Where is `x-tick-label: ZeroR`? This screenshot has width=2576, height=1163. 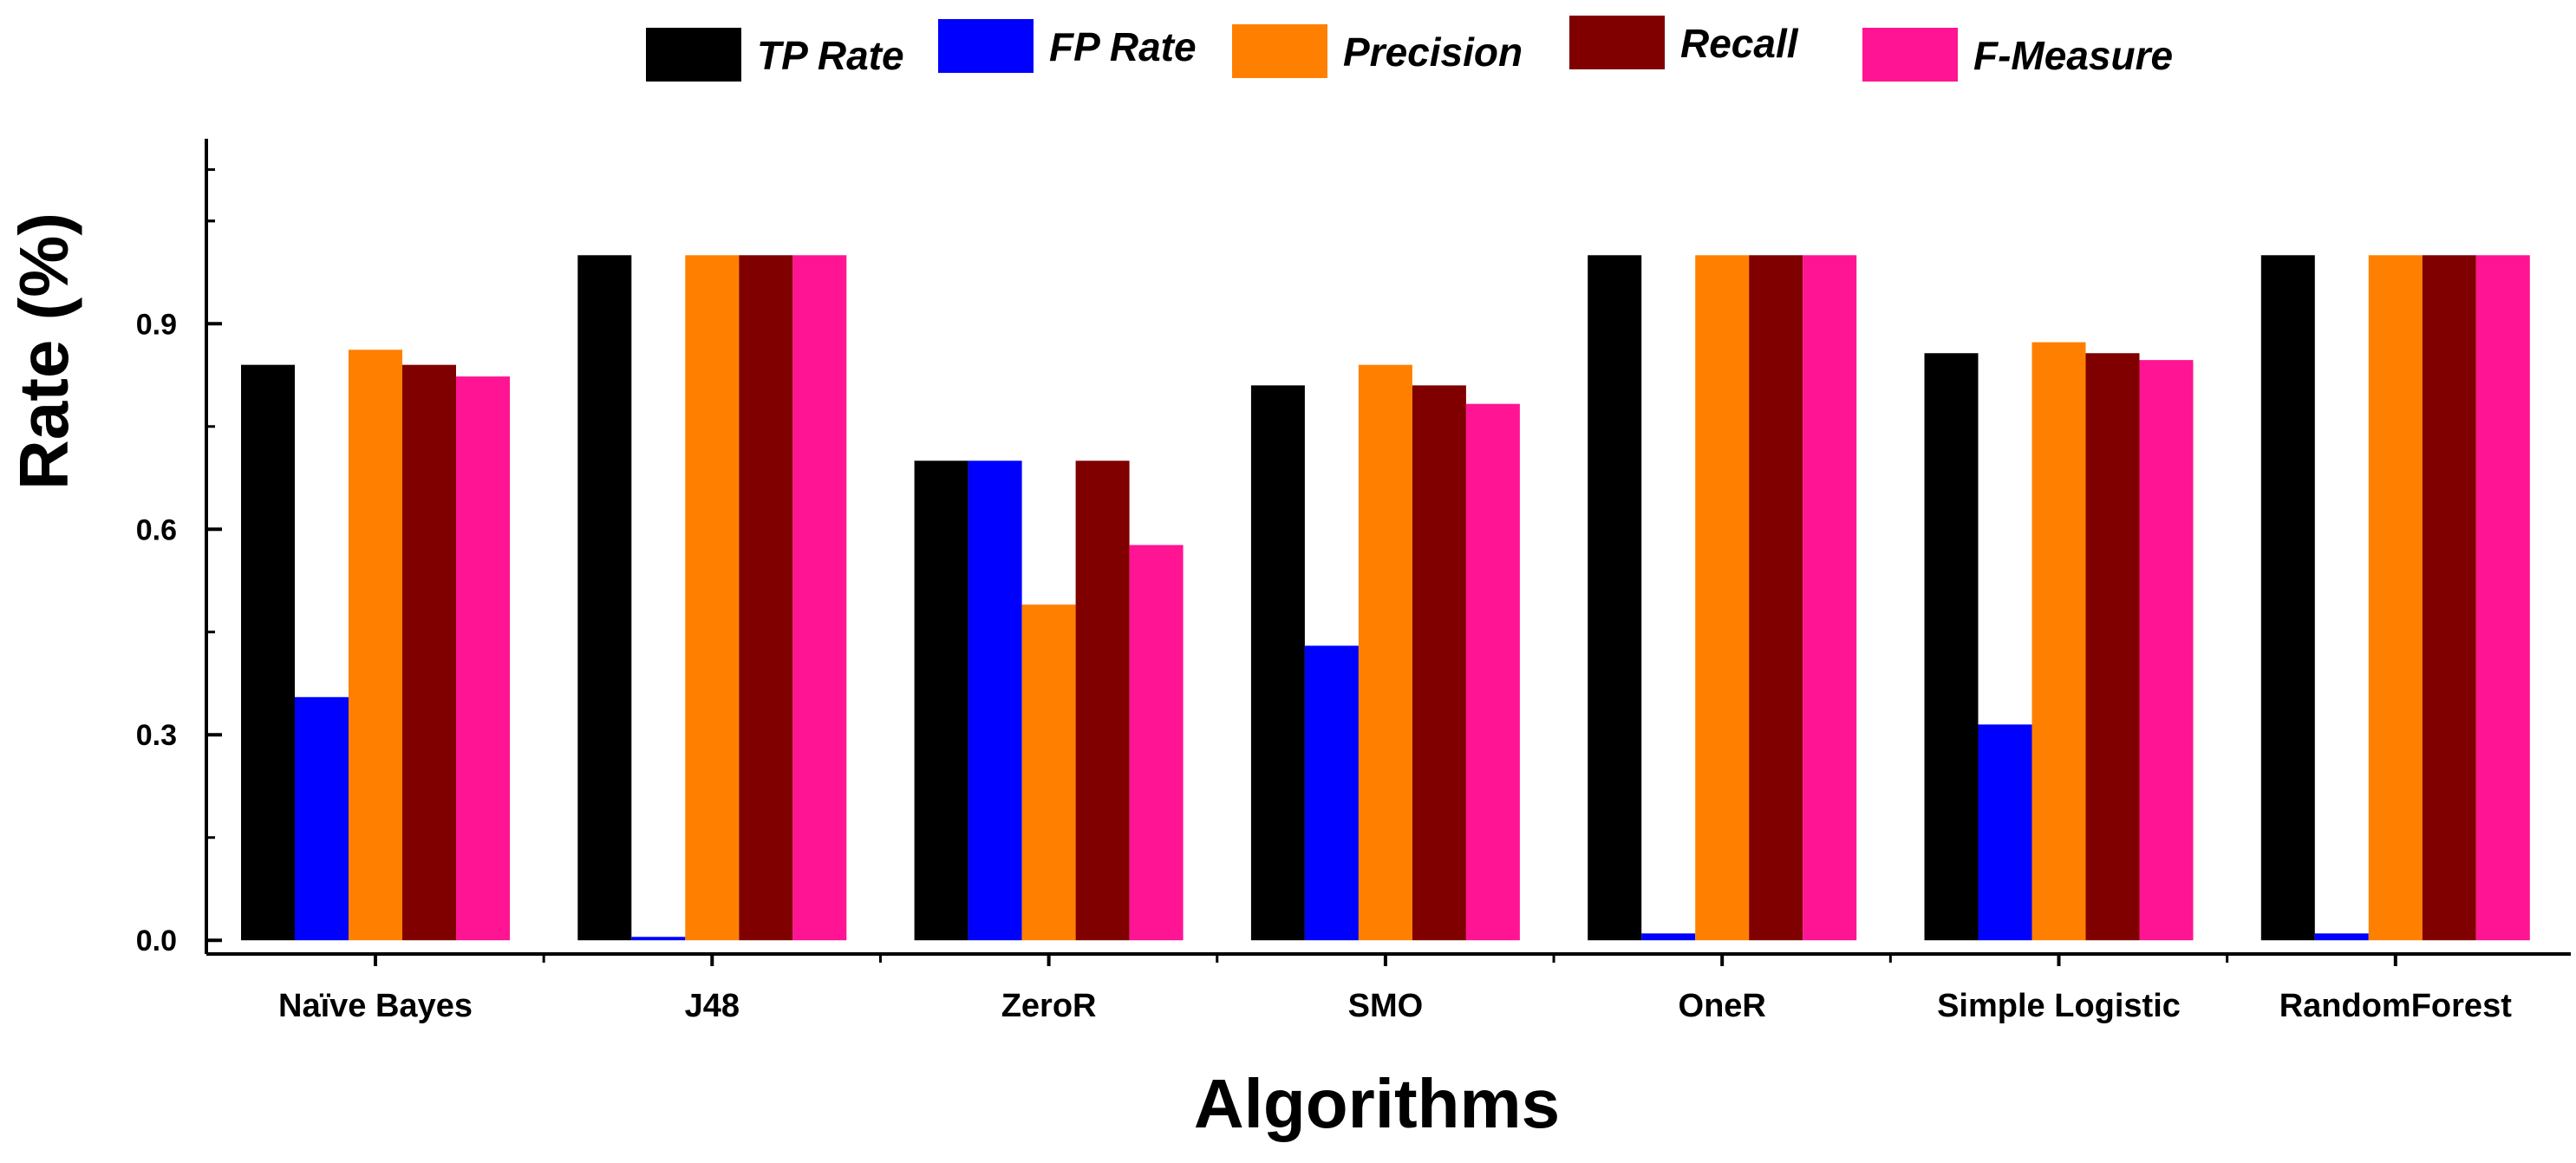 x-tick-label: ZeroR is located at coordinates (1049, 1006).